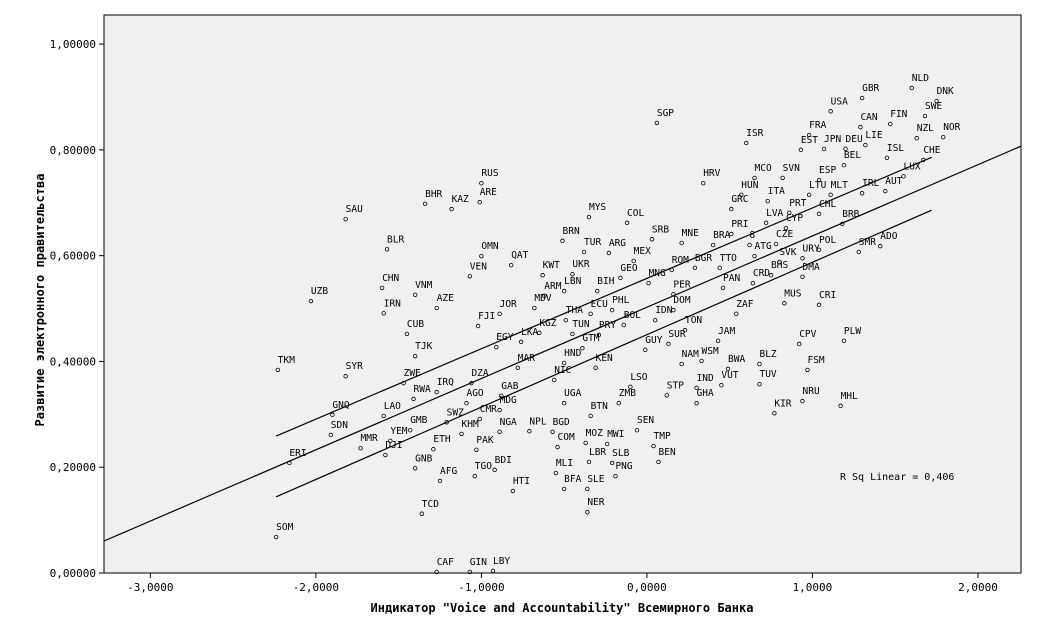 This screenshot has width=1041, height=637. I want to click on point-label: GTM, so click(590, 338).